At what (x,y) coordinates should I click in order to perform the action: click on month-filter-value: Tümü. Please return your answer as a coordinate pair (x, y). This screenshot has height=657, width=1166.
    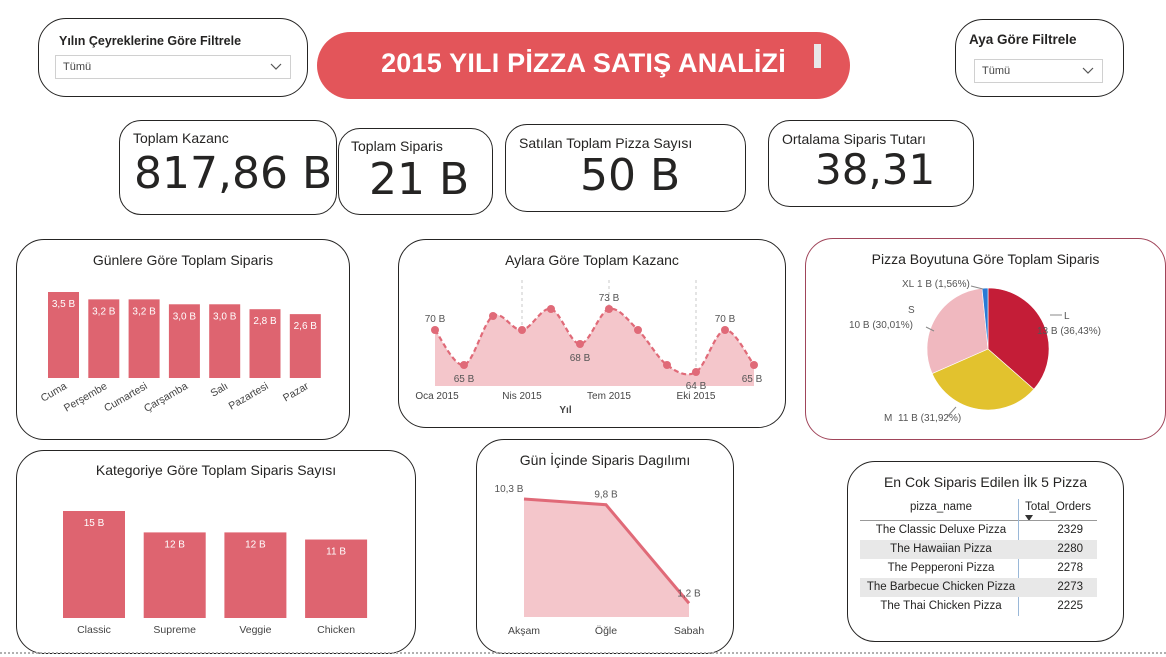
    Looking at the image, I should click on (996, 71).